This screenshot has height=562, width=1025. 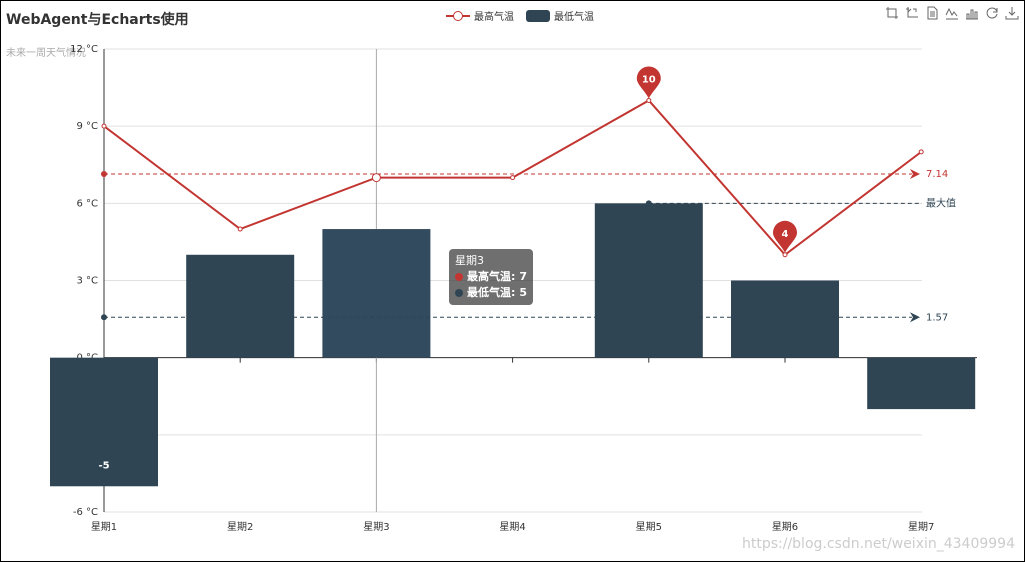 What do you see at coordinates (992, 13) in the screenshot?
I see `restore-icon` at bounding box center [992, 13].